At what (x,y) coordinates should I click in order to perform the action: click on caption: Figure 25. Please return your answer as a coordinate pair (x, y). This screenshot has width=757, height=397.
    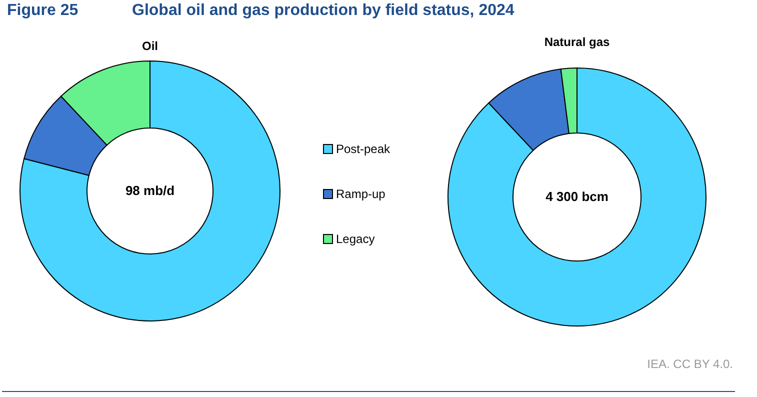
    Looking at the image, I should click on (43, 11).